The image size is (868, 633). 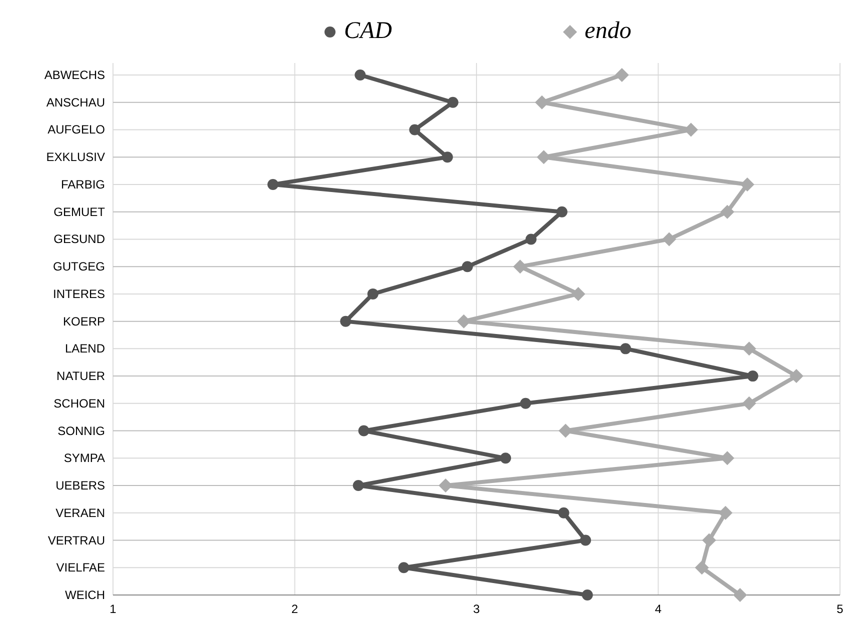 I want to click on x-tick-label: 1, so click(x=113, y=609).